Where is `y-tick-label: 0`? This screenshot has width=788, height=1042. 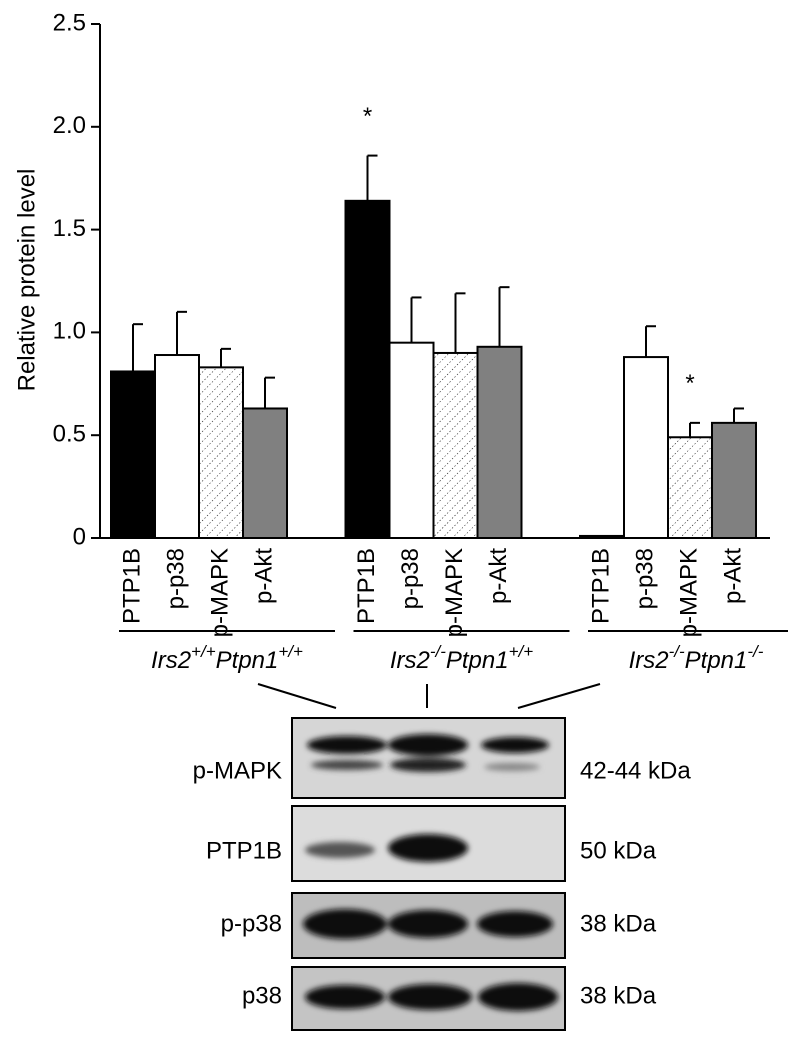 y-tick-label: 0 is located at coordinates (79, 536).